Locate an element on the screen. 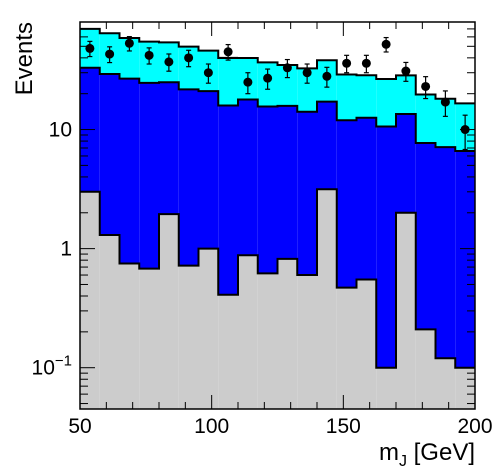 Image resolution: width=496 pixels, height=472 pixels. y-tick-label: 1 is located at coordinates (66, 249).